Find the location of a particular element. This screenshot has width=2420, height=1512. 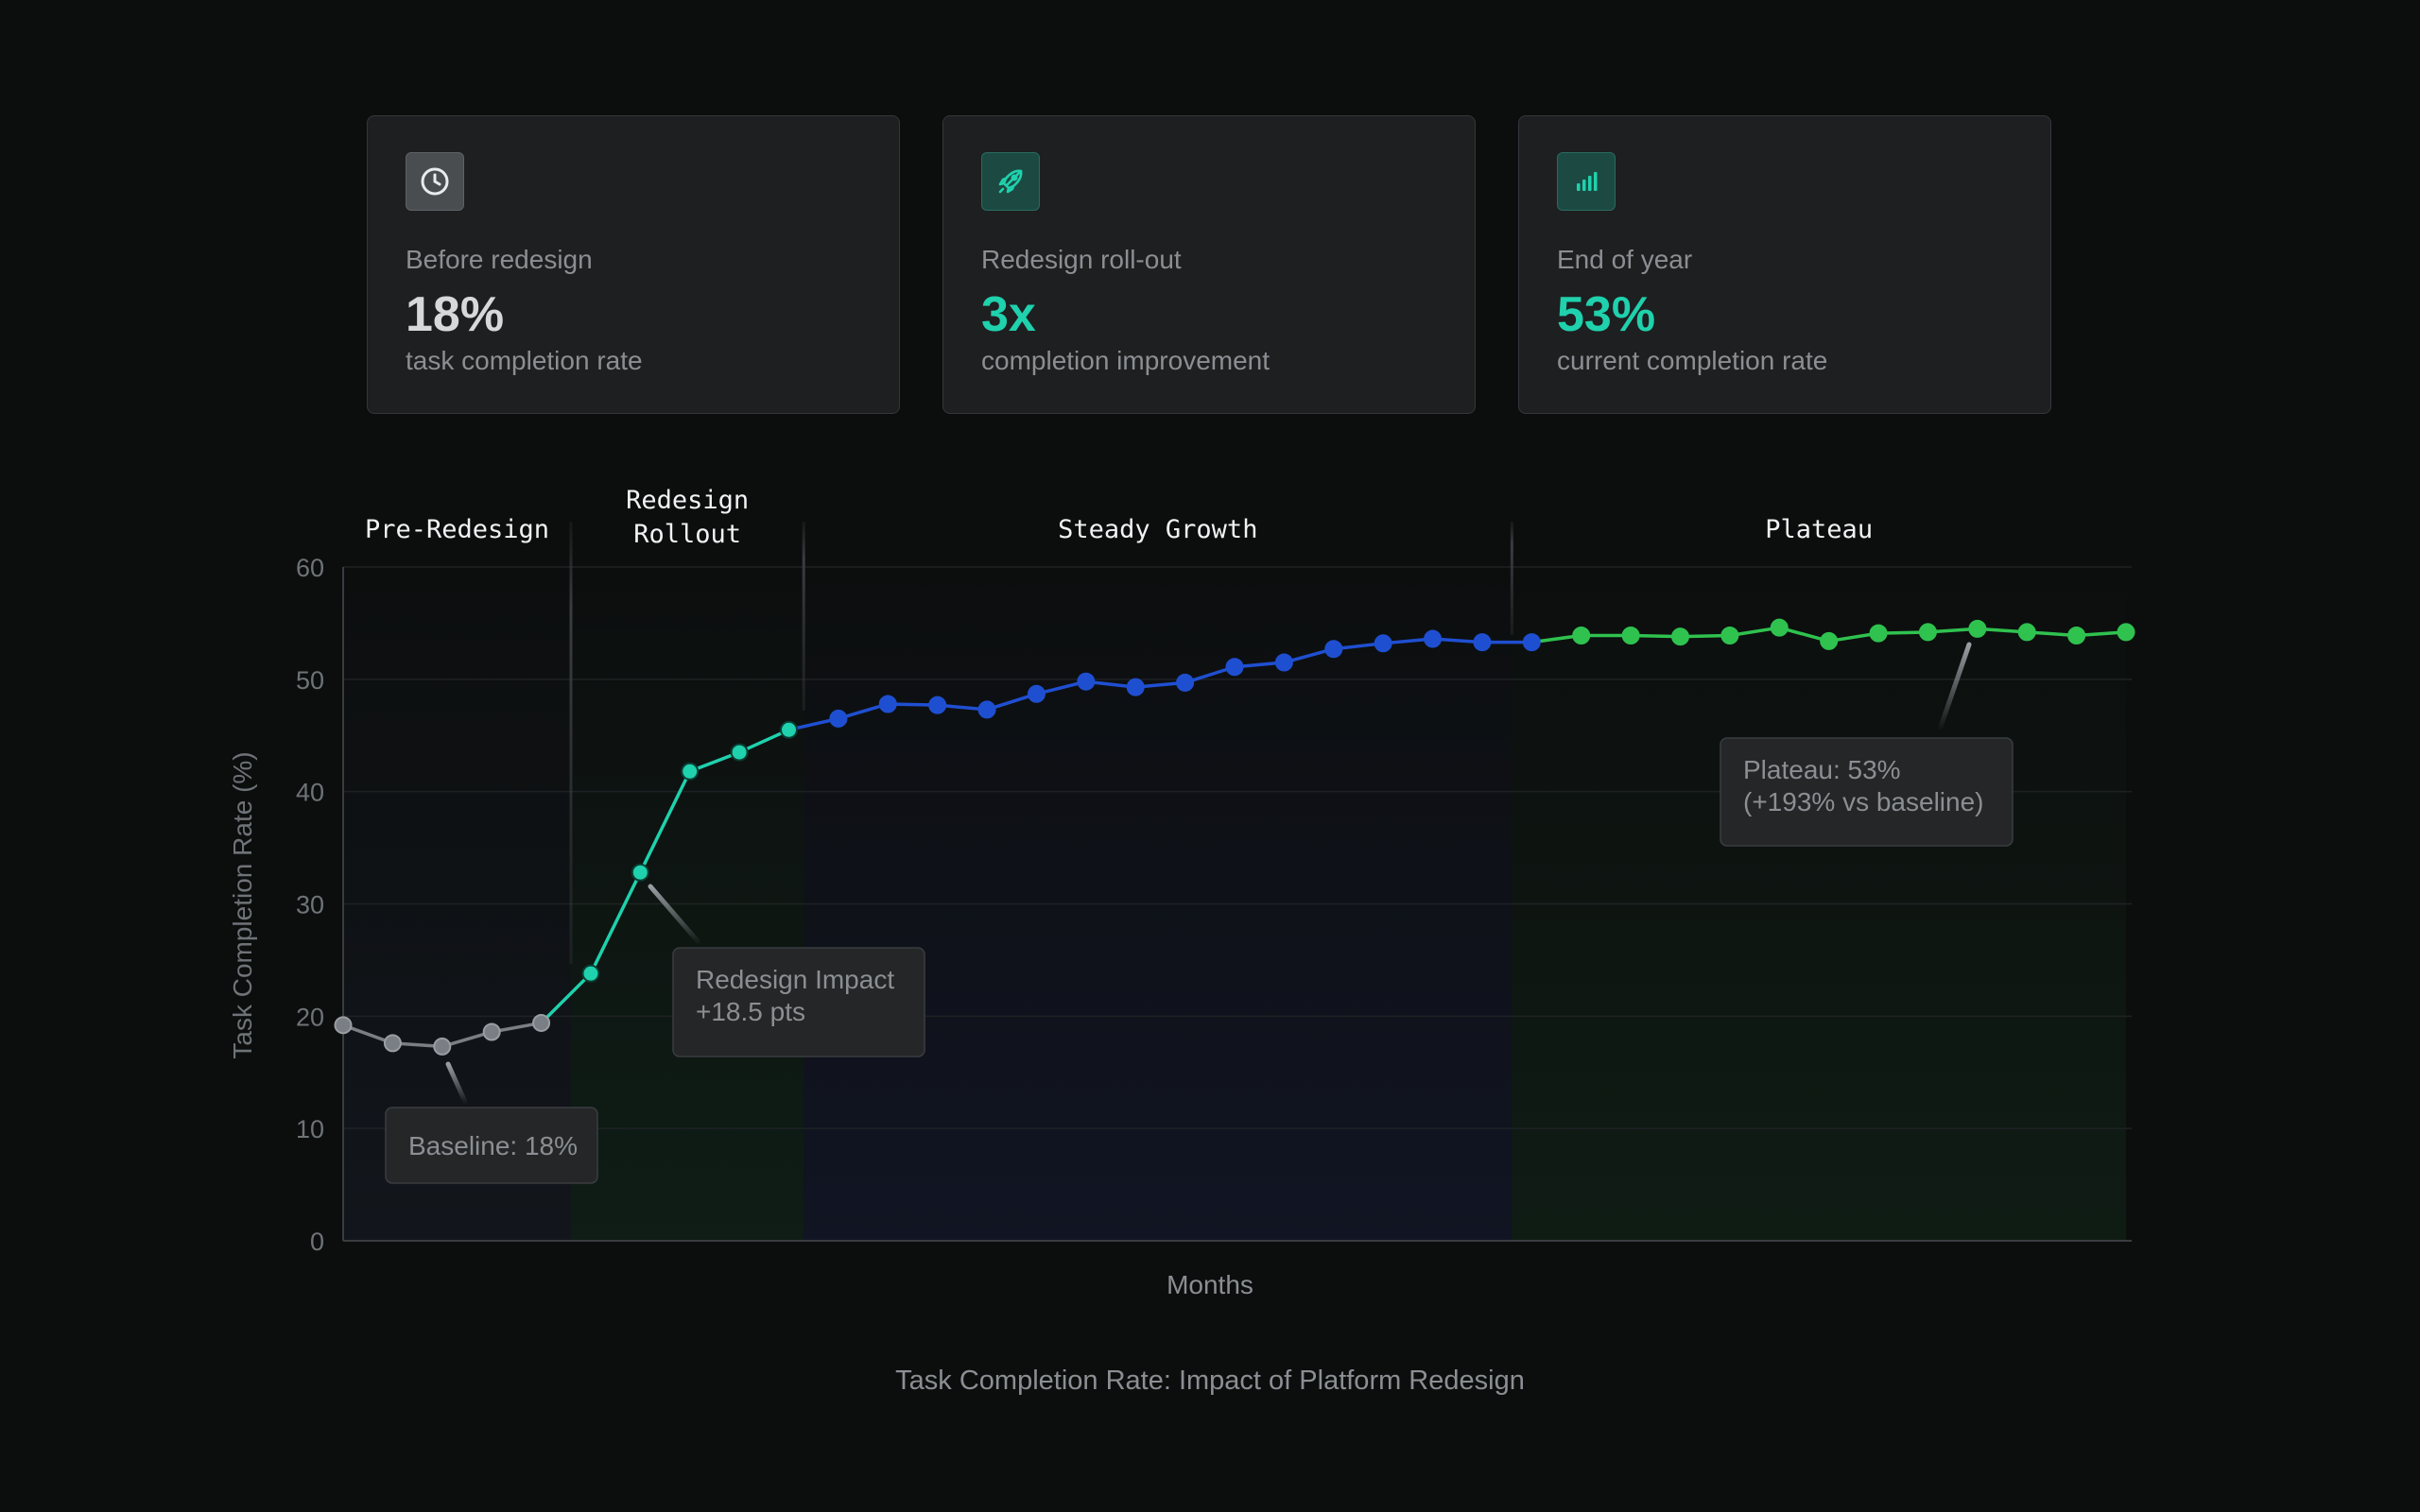

series-line-steady-growth is located at coordinates (1160, 684).